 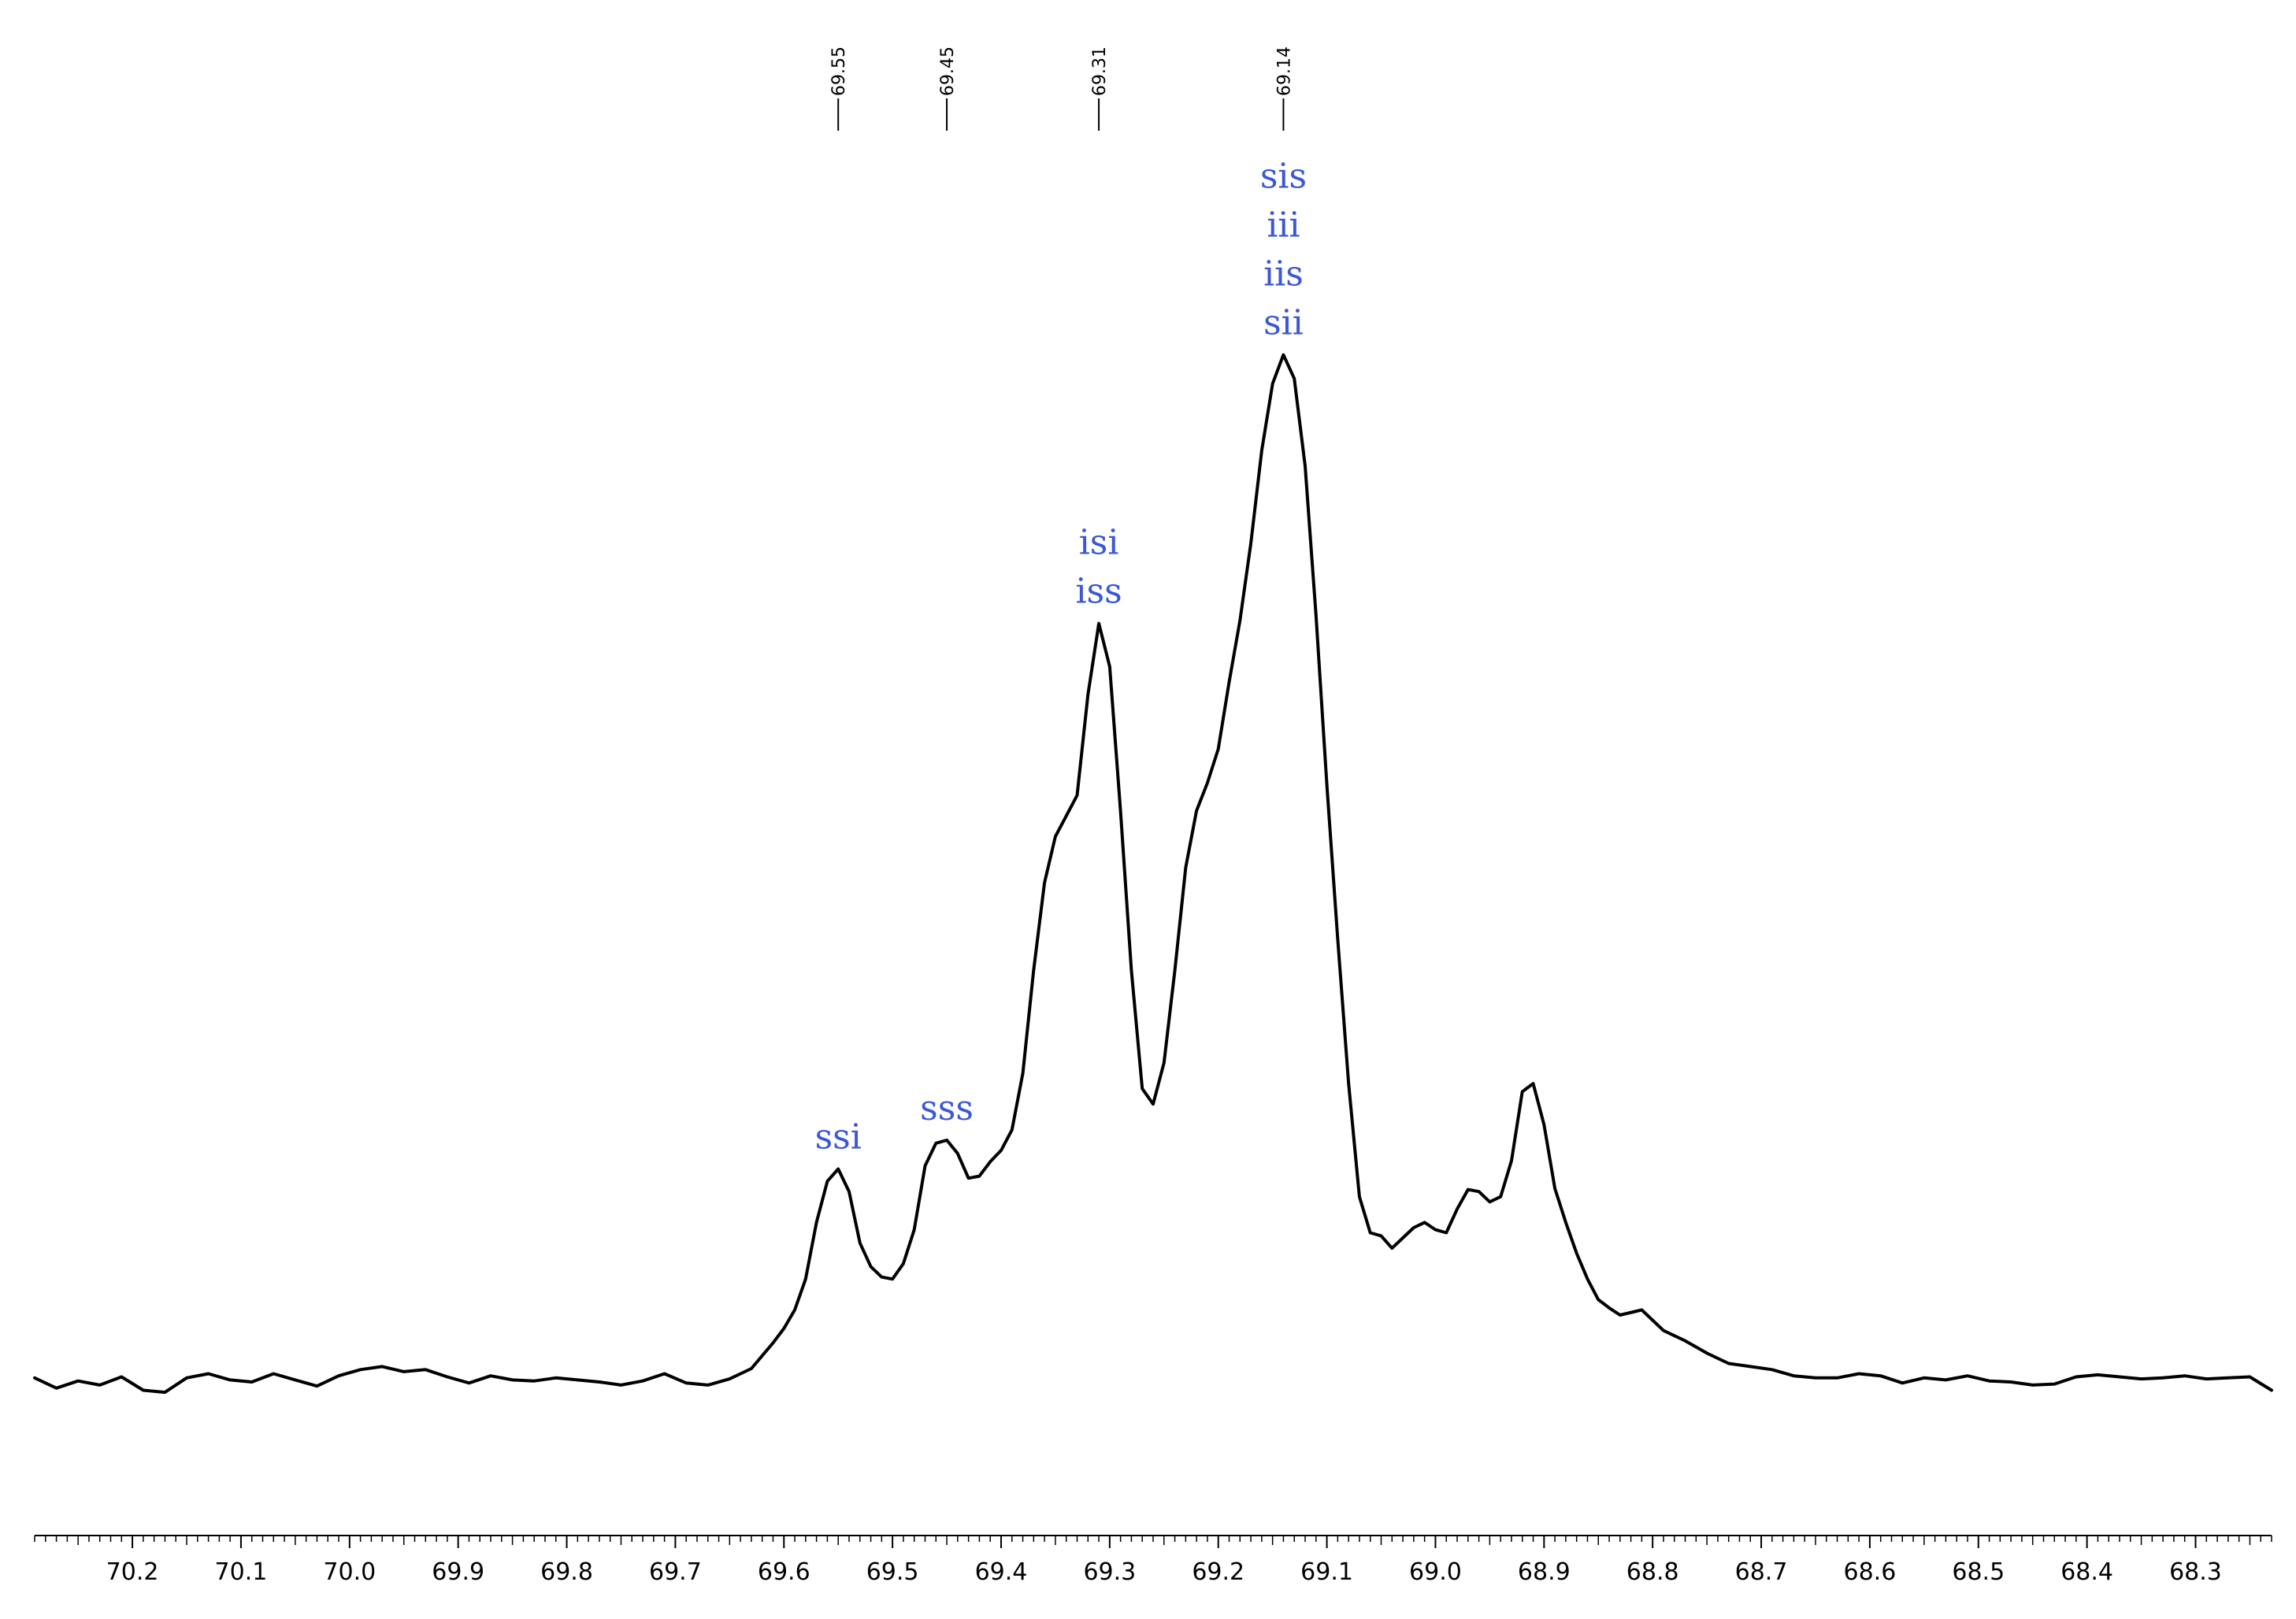 I want to click on annotation-layer: ssi sss isi iss sis iii iis sii, so click(x=1061, y=657).